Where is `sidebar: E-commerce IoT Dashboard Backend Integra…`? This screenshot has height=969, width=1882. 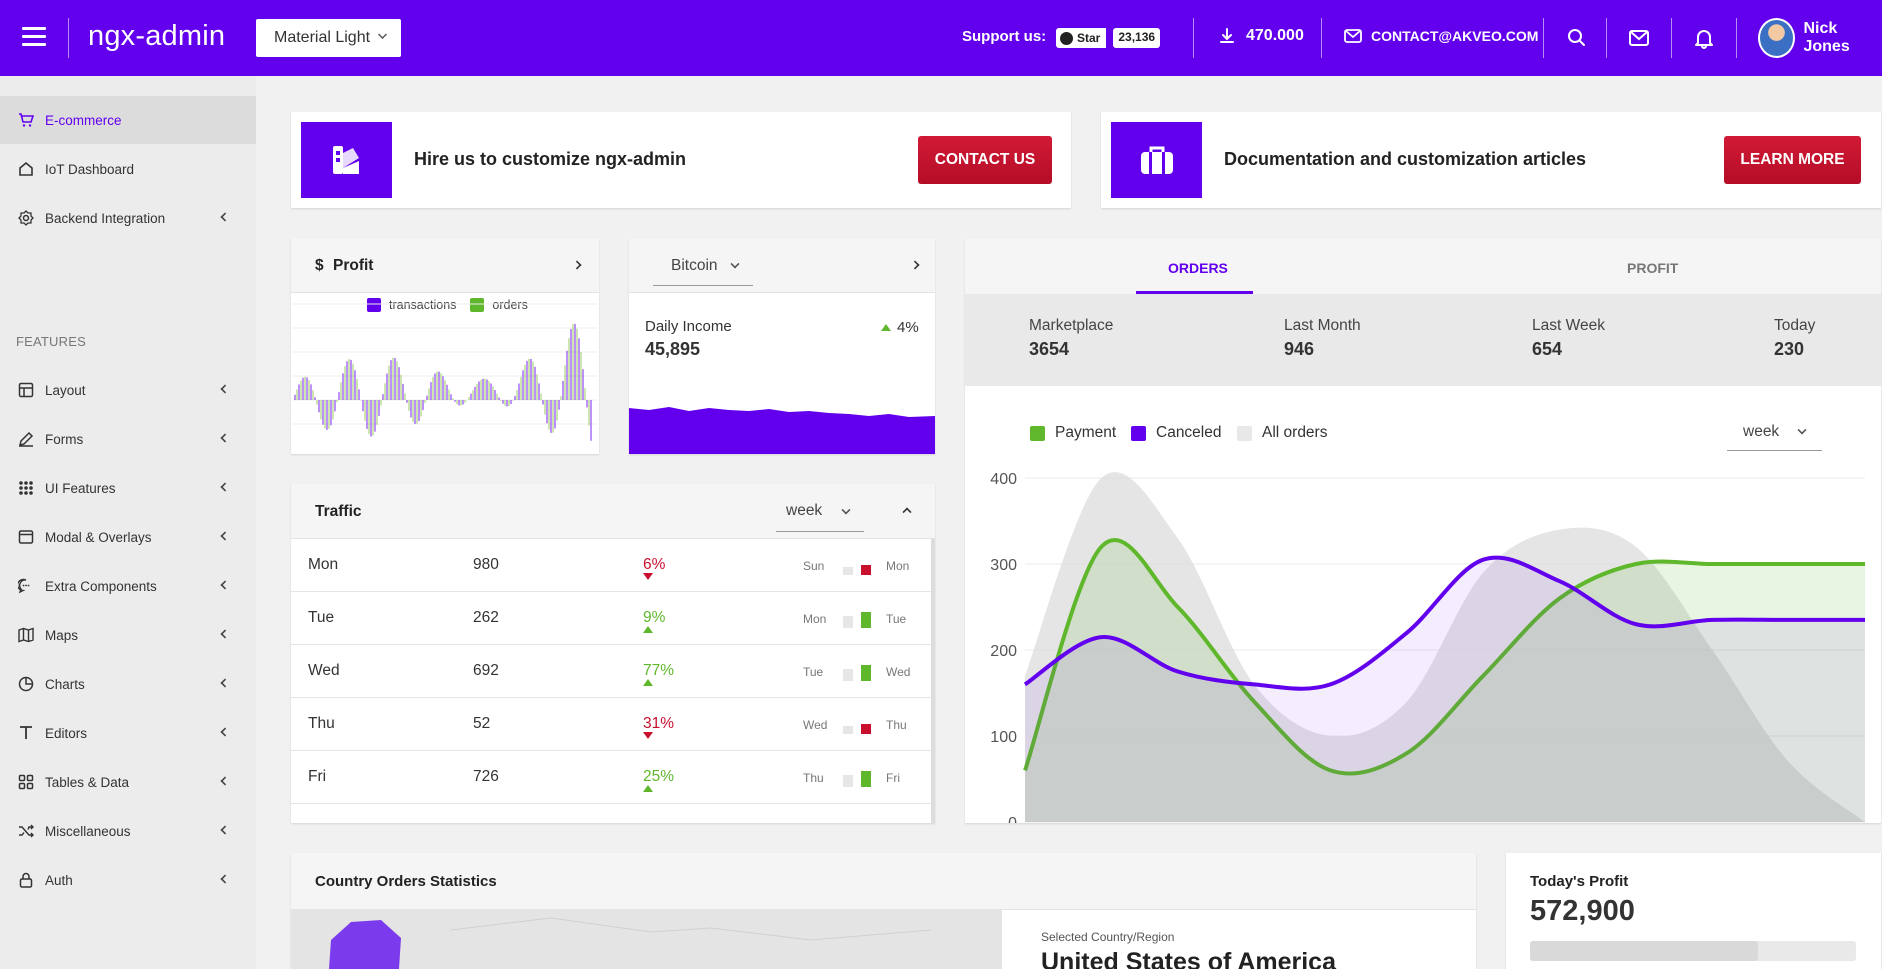 sidebar: E-commerce IoT Dashboard Backend Integra… is located at coordinates (128, 522).